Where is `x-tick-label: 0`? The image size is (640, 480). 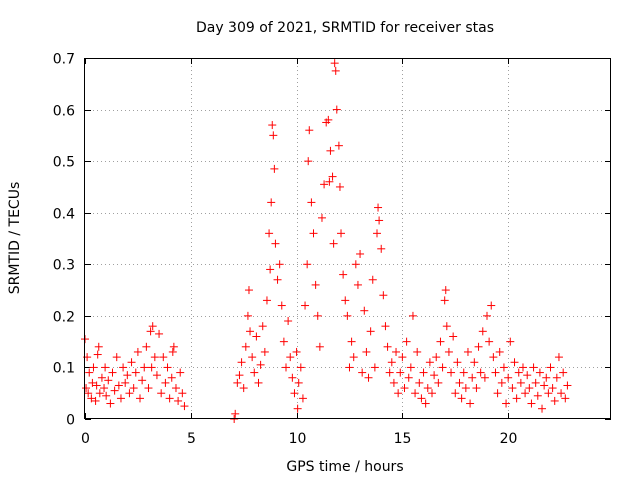 x-tick-label: 0 is located at coordinates (85, 439).